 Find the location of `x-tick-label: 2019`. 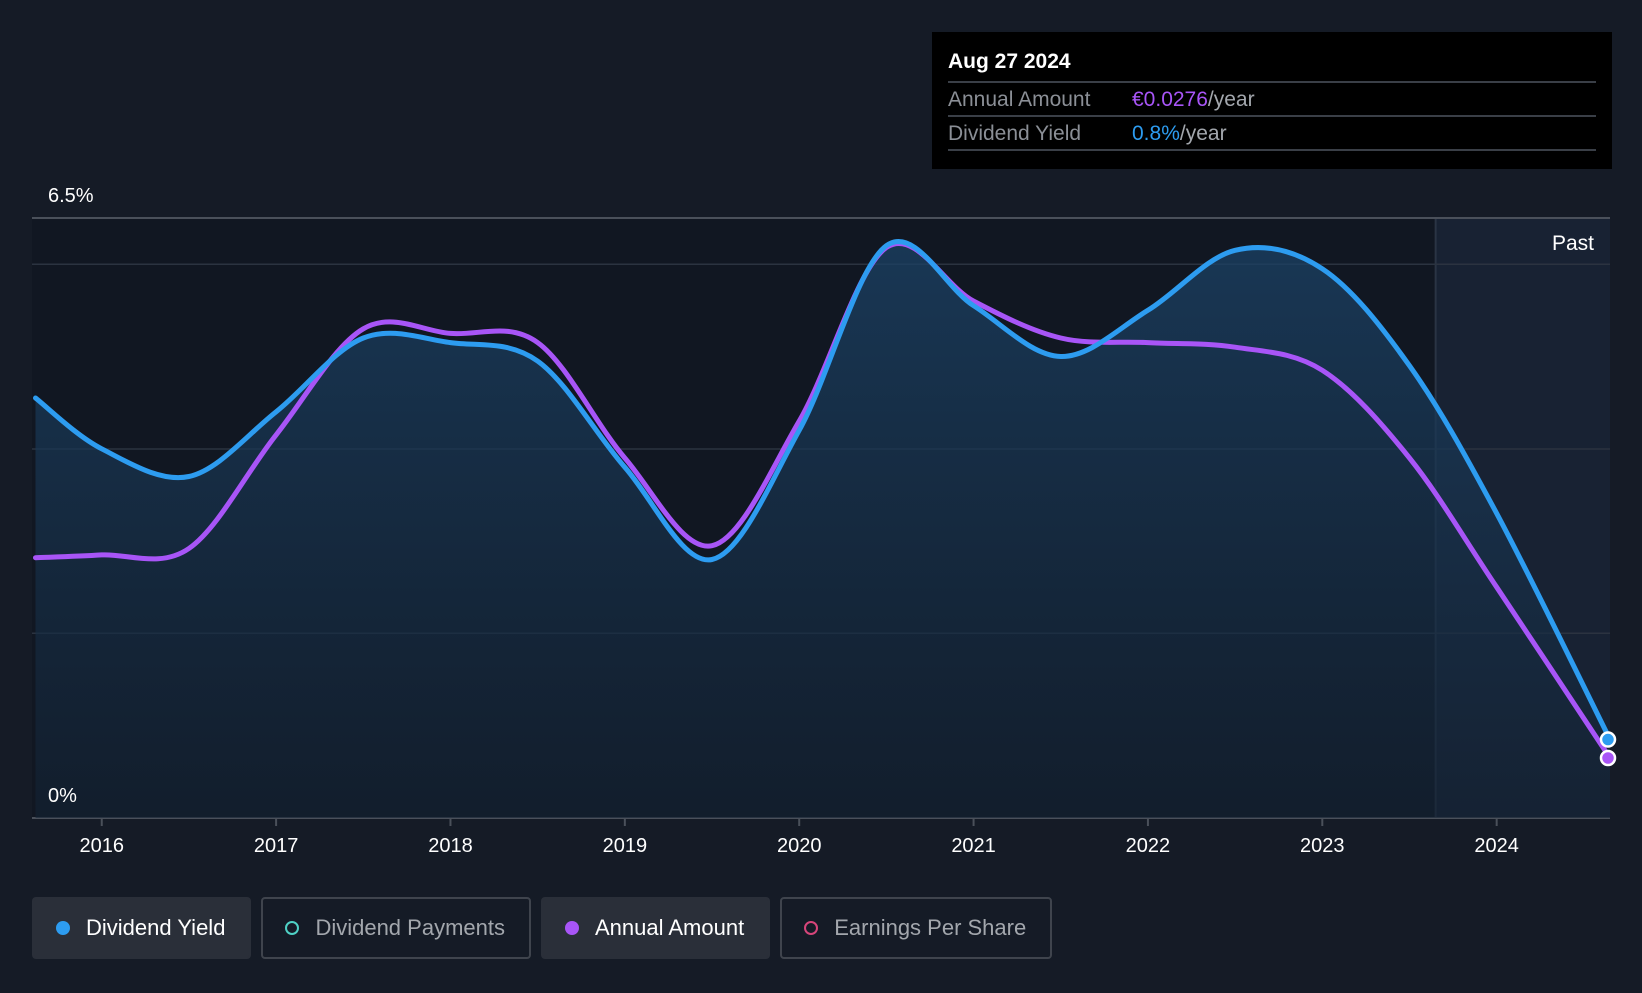

x-tick-label: 2019 is located at coordinates (625, 846).